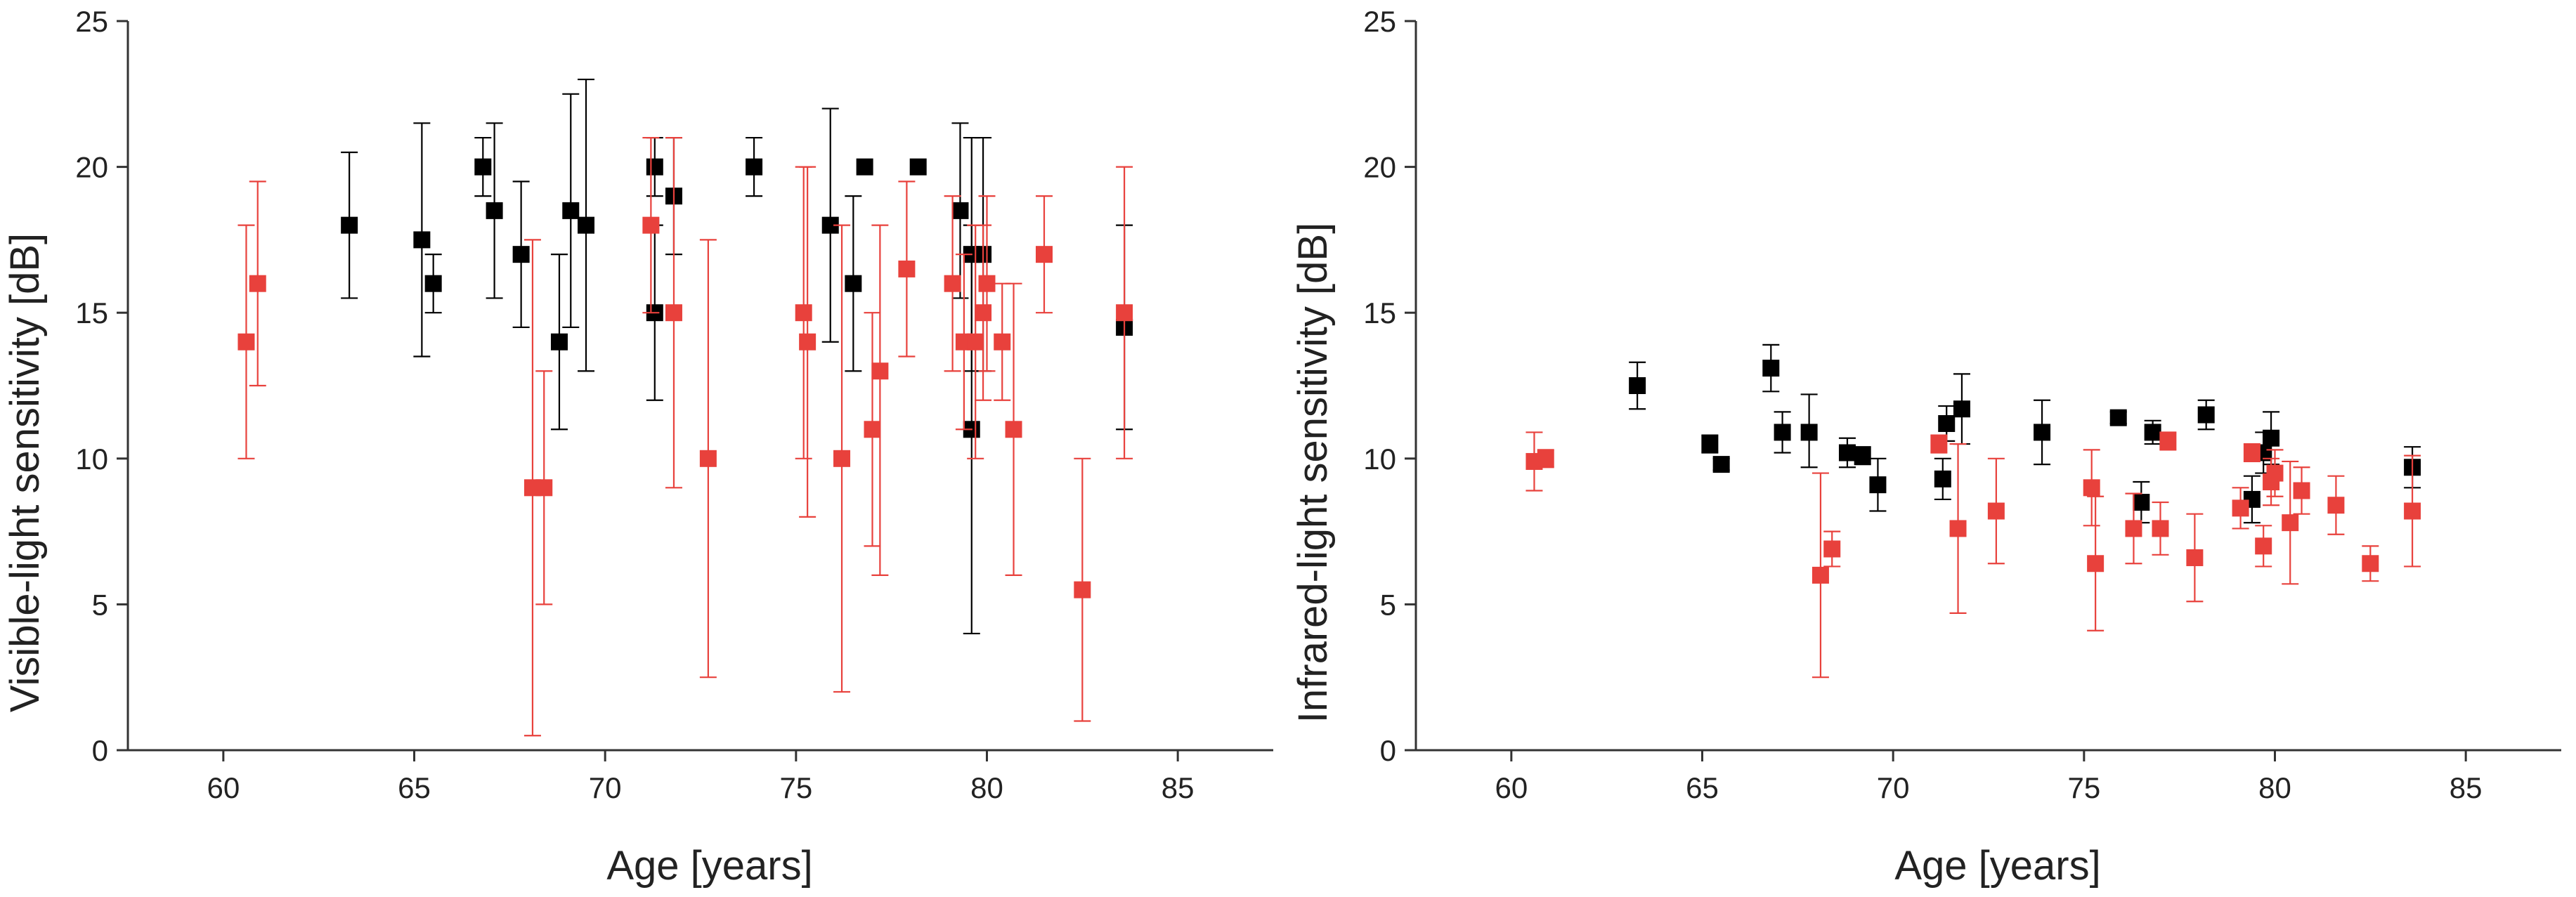 This screenshot has width=2576, height=897. I want to click on x-axis-title: Age [years], so click(1997, 866).